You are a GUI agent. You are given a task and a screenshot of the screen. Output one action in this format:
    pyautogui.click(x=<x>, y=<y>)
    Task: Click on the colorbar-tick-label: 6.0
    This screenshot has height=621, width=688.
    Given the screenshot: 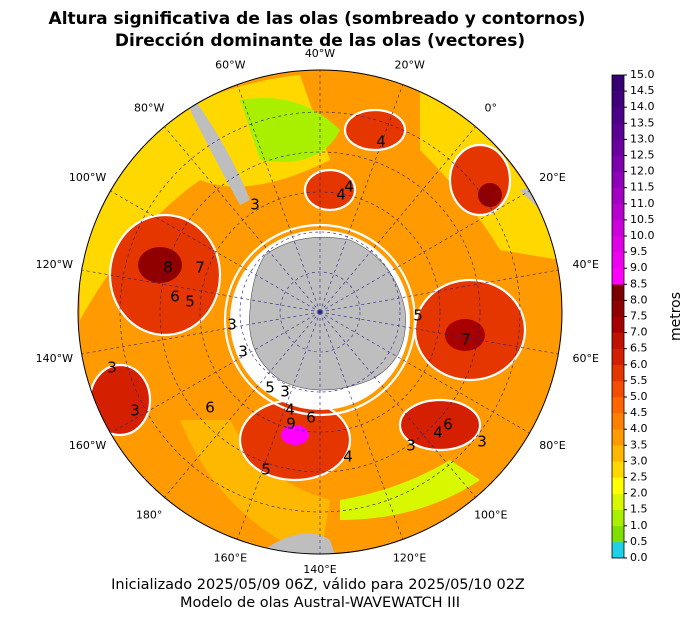 What is the action you would take?
    pyautogui.click(x=639, y=364)
    